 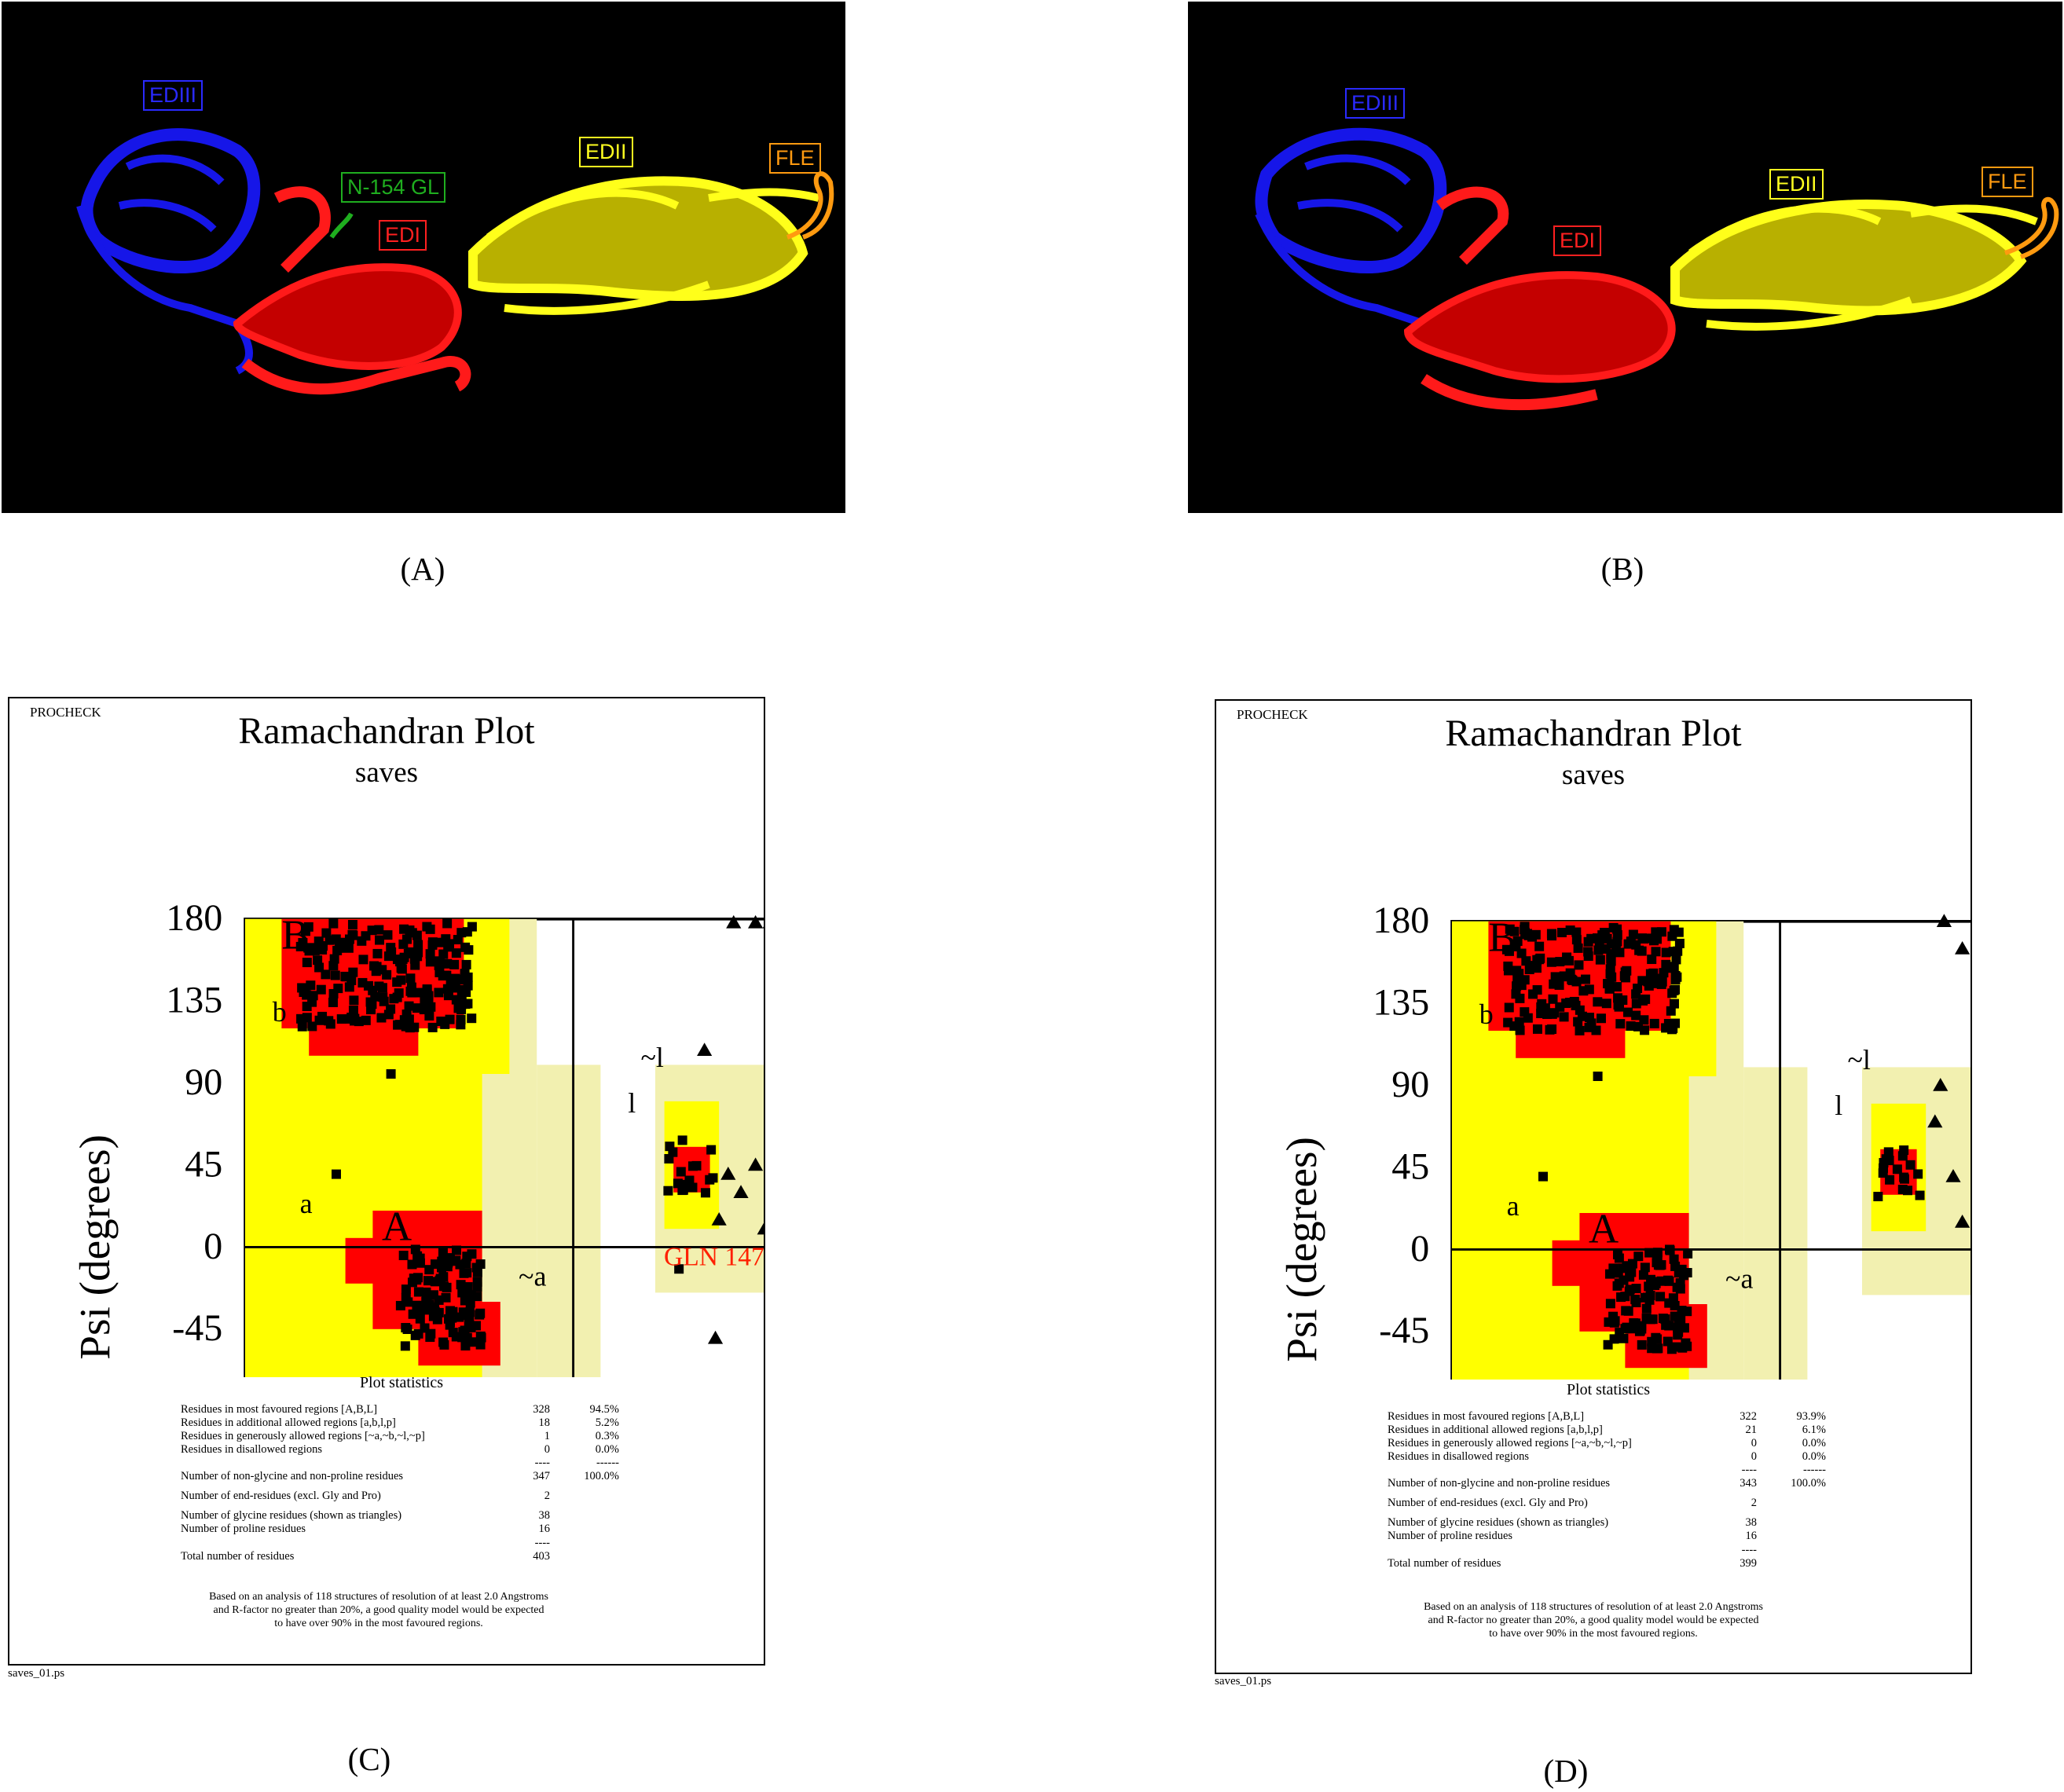 I want to click on outlier-label: GLN 147 (A), so click(x=714, y=1256).